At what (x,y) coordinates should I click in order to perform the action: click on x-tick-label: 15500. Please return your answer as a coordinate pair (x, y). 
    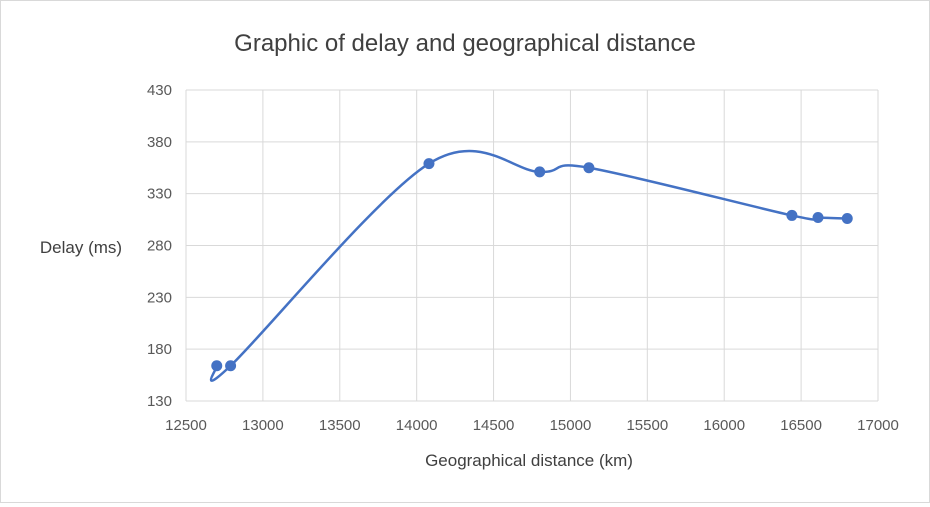
    Looking at the image, I should click on (647, 425).